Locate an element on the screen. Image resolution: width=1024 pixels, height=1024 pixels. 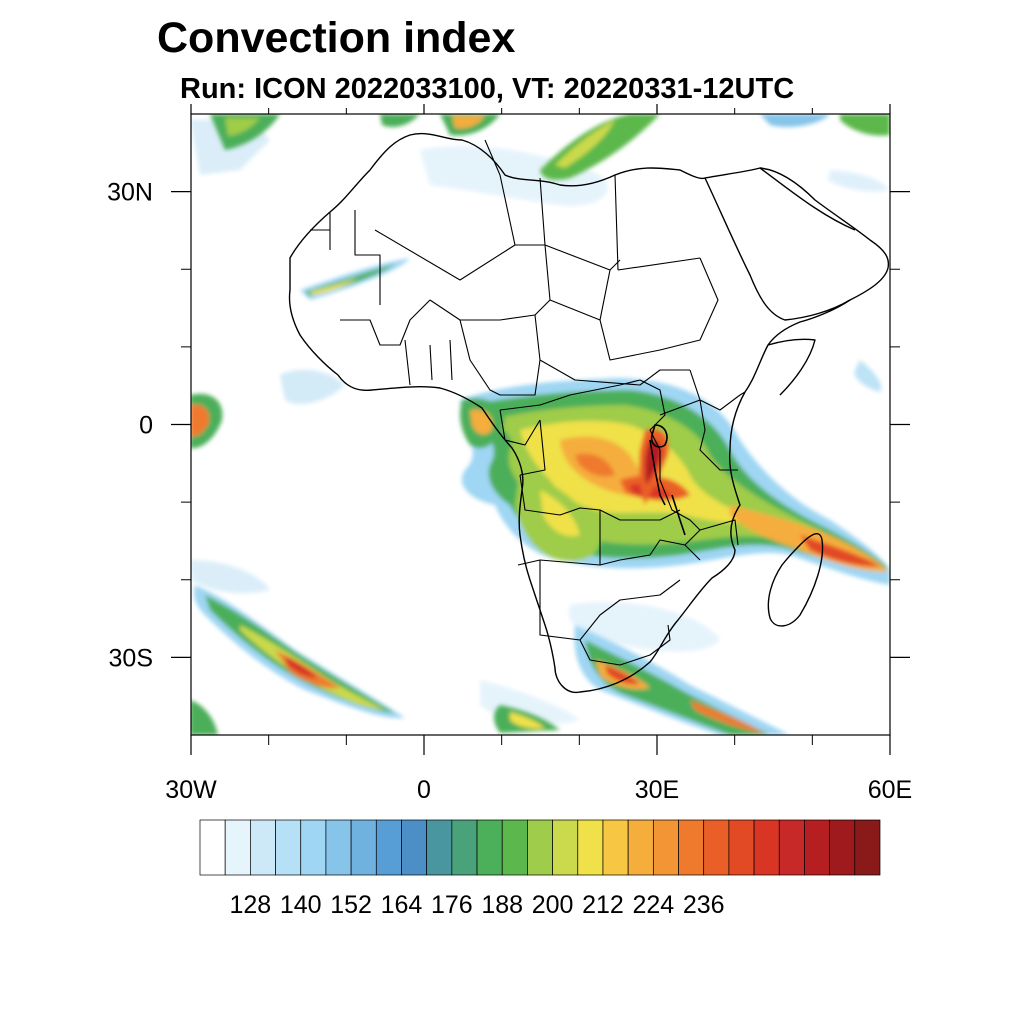
colorbar-label: 152 is located at coordinates (351, 905).